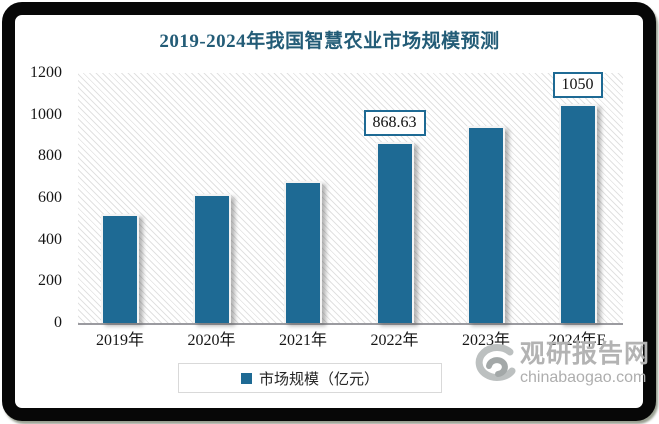 The height and width of the screenshot is (424, 659). Describe the element at coordinates (350, 342) in the screenshot. I see `x-axis: 2019年 2020年 2021年 2022年 2023年 2024年E` at that location.